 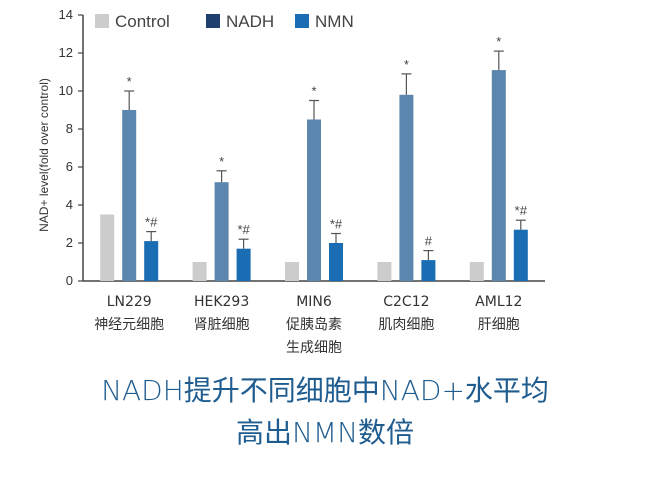 What do you see at coordinates (44, 155) in the screenshot?
I see `y-axis-label: NAD+ level(fold over control)` at bounding box center [44, 155].